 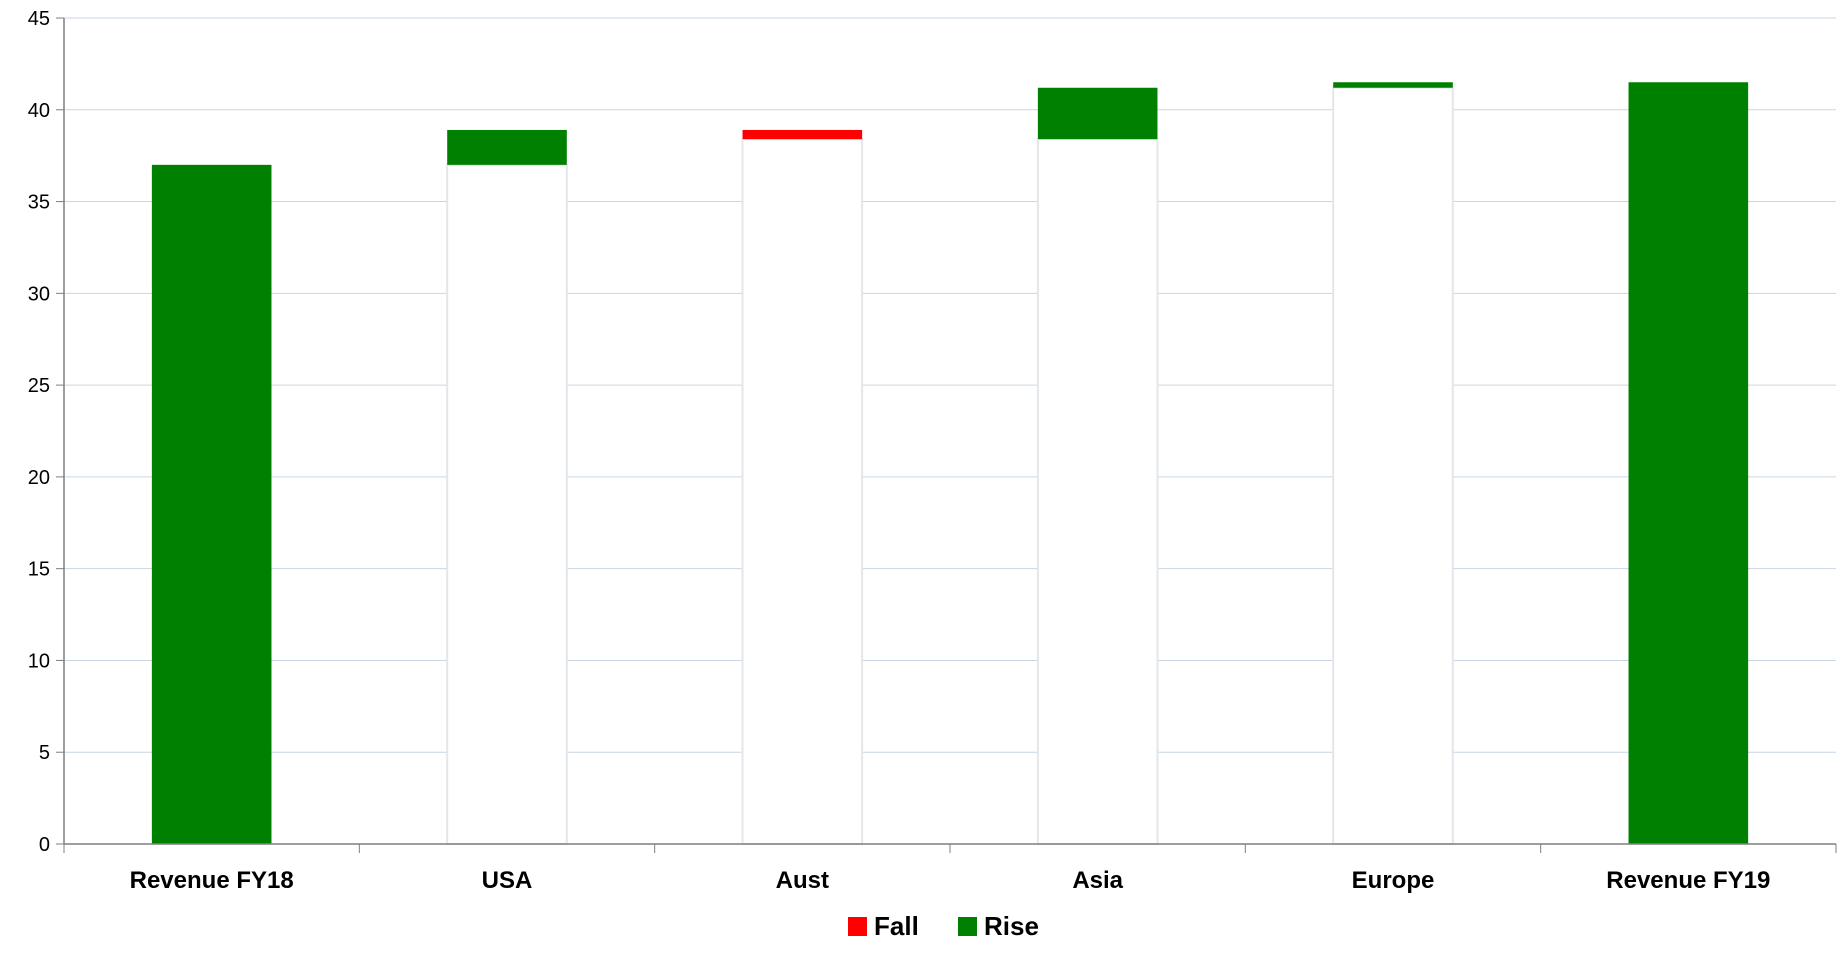 I want to click on x-tick-label-revenue-fy18: Revenue FY18, so click(x=212, y=880).